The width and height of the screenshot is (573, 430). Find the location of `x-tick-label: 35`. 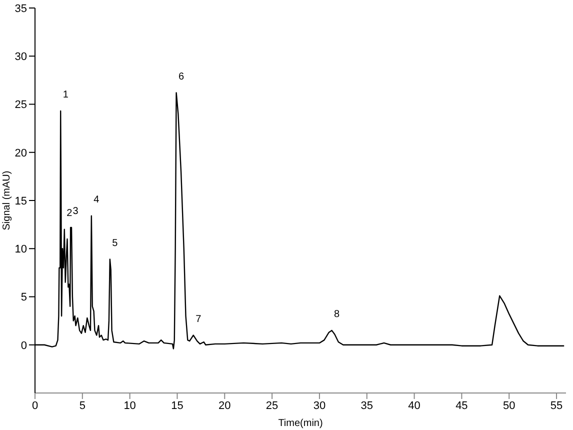

x-tick-label: 35 is located at coordinates (366, 406).